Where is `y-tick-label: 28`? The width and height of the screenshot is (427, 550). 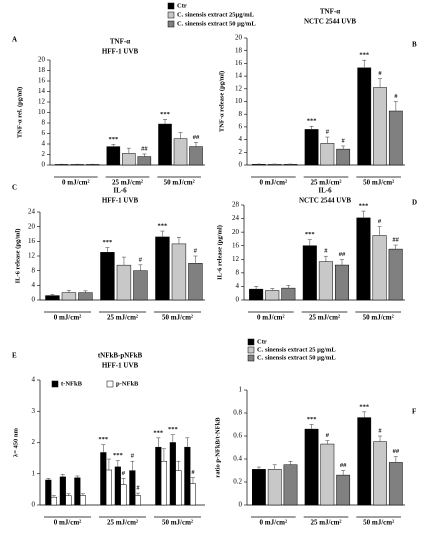
y-tick-label: 28 is located at coordinates (236, 205).